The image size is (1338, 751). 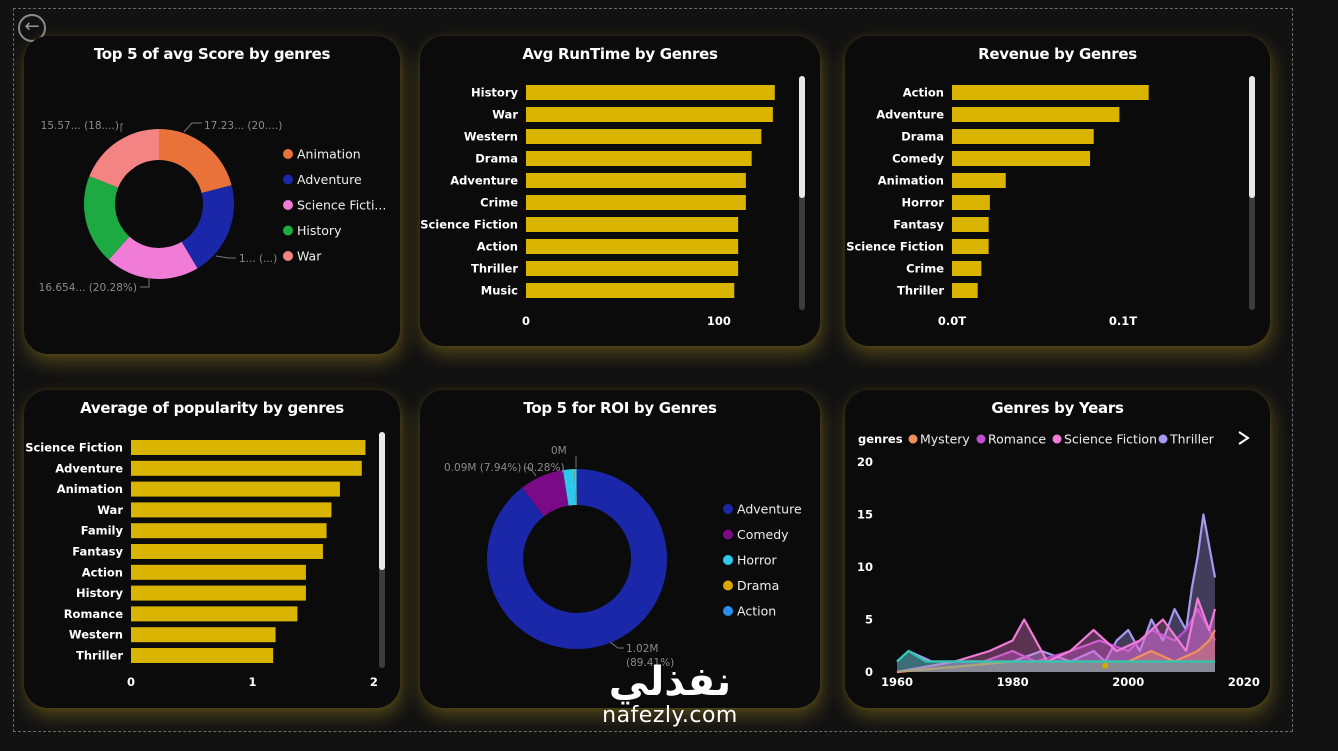 What do you see at coordinates (192, 127) in the screenshot?
I see `leader-line-animation` at bounding box center [192, 127].